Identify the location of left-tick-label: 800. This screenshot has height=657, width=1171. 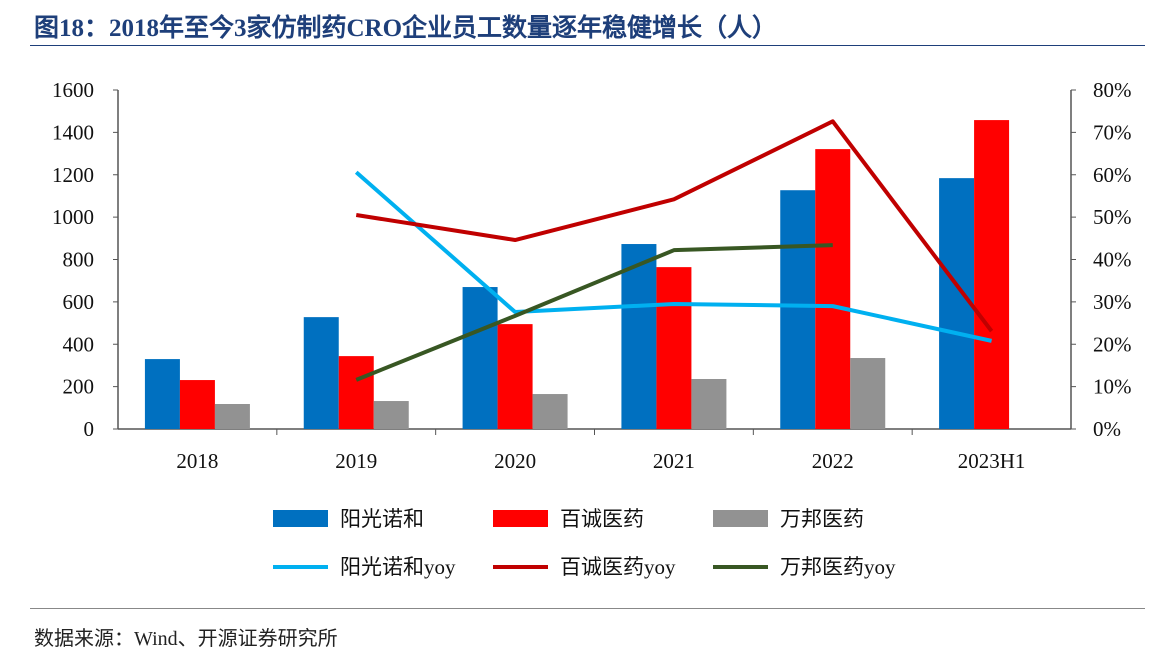
(79, 260).